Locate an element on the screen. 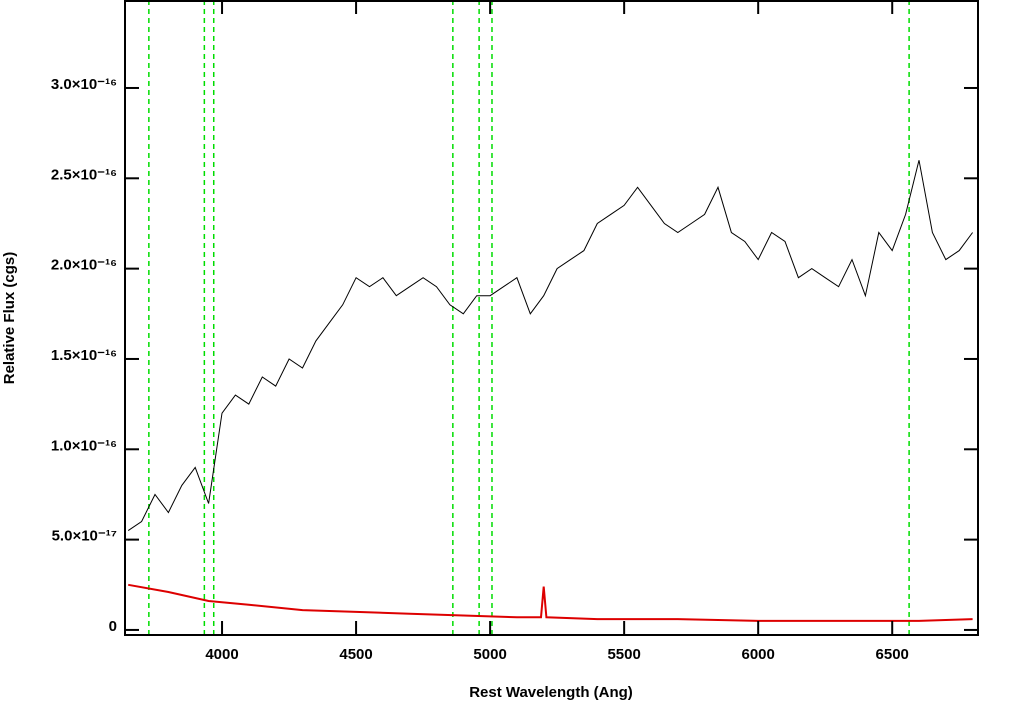 The image size is (1020, 706). y-tick-label: 2.5×10⁻¹⁶ is located at coordinates (84, 174).